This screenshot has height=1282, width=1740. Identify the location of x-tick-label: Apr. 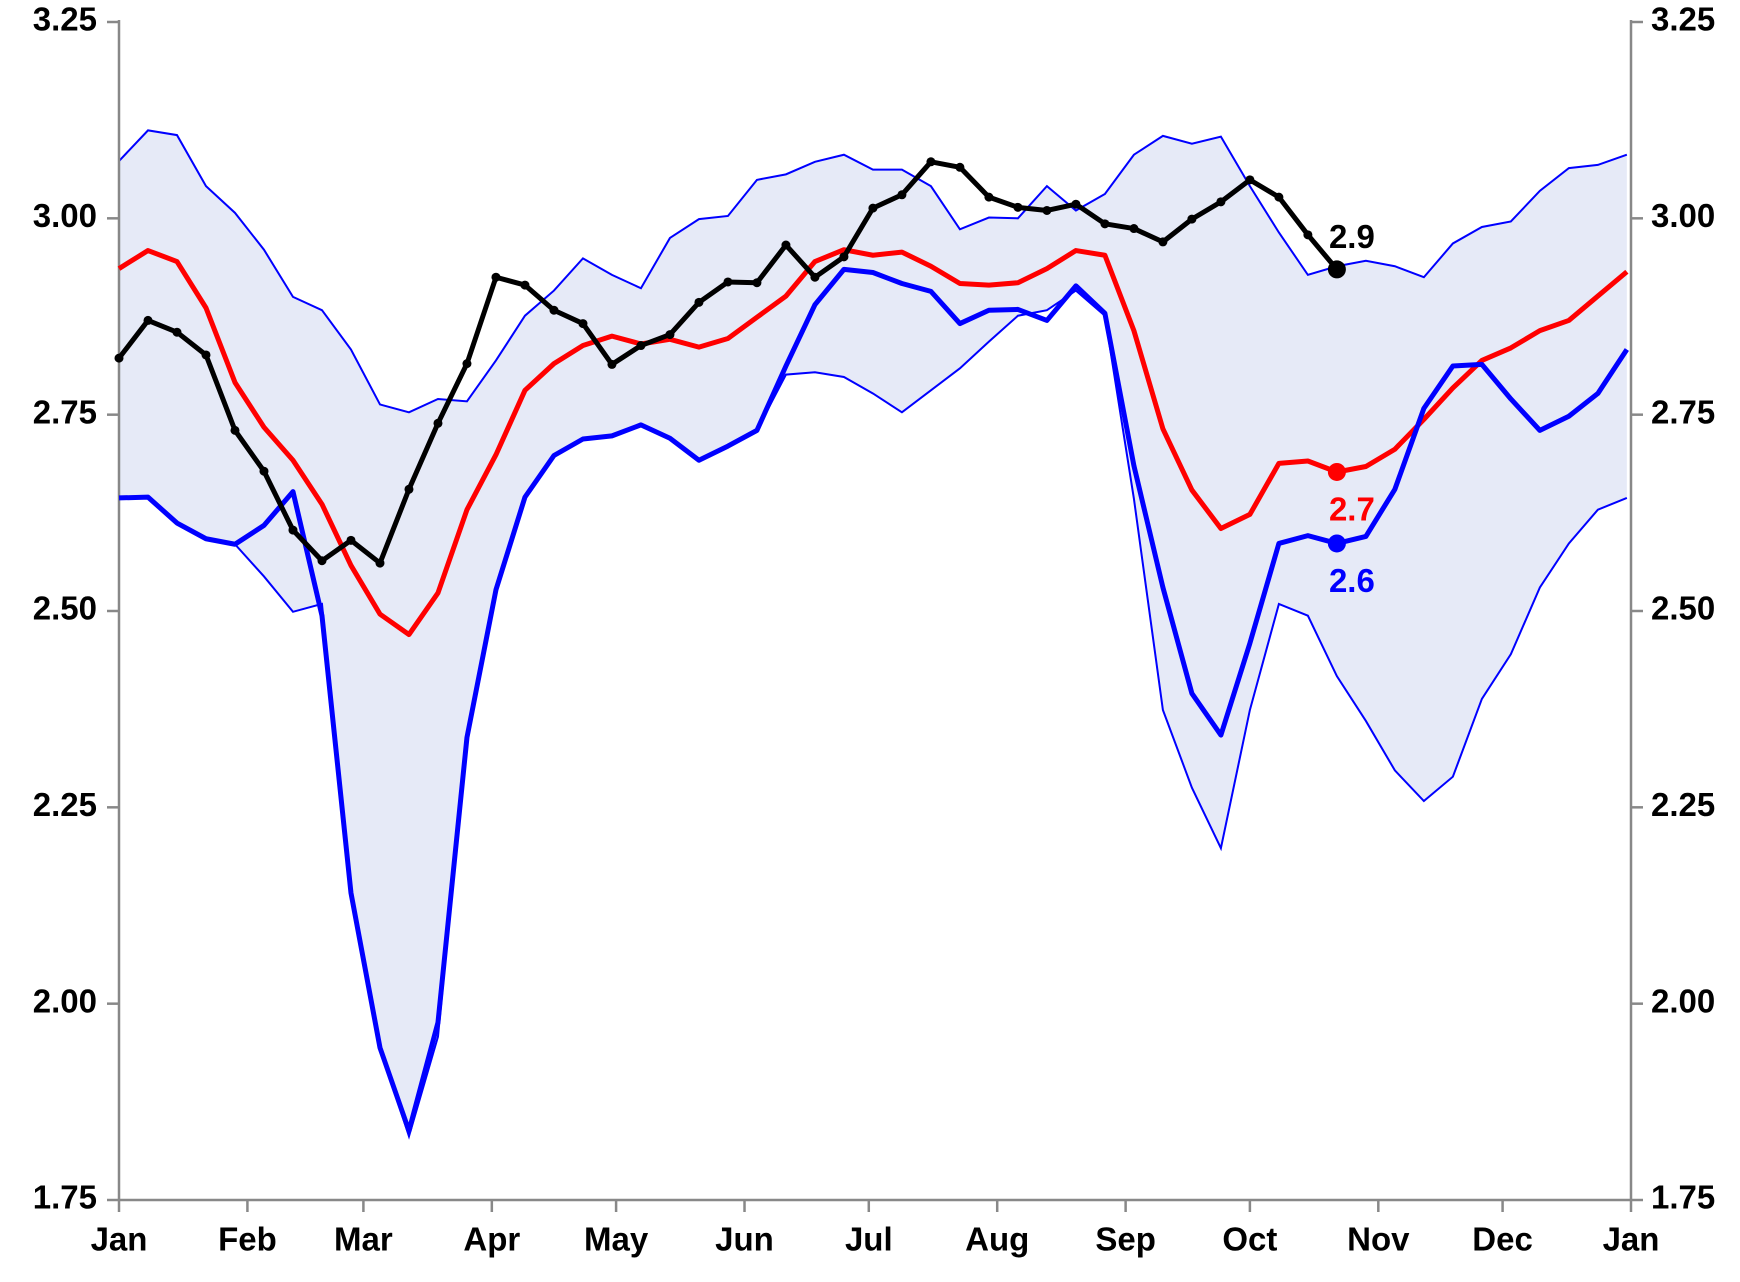
(491, 1239).